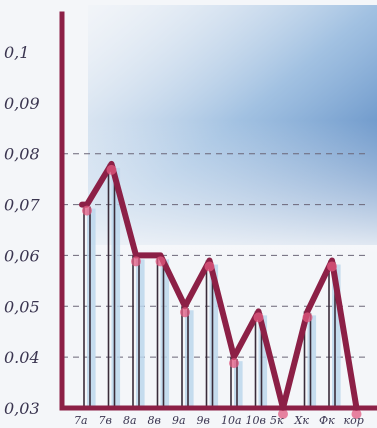 The height and width of the screenshot is (428, 377). I want to click on x-tick-label: 7в, so click(105, 420).